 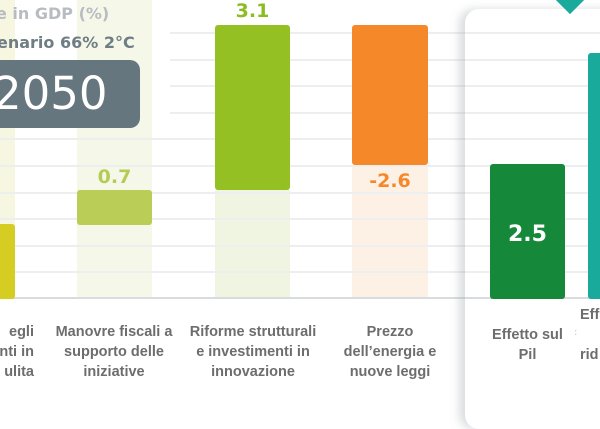 What do you see at coordinates (67, 42) in the screenshot?
I see `scenario-subtitle: enario 66% 2°C` at bounding box center [67, 42].